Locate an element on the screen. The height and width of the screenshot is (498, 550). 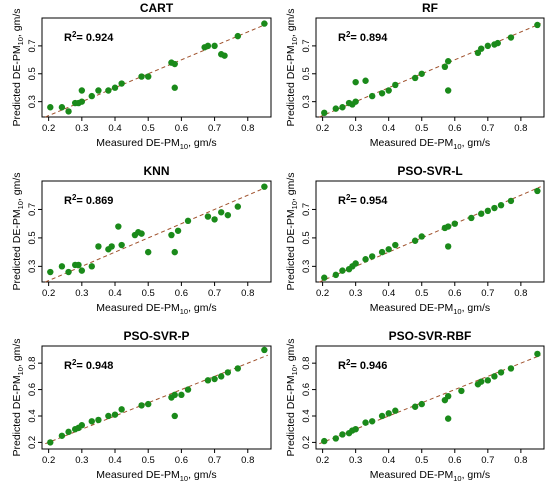
r-squared-value: = 0.869 is located at coordinates (94, 201).